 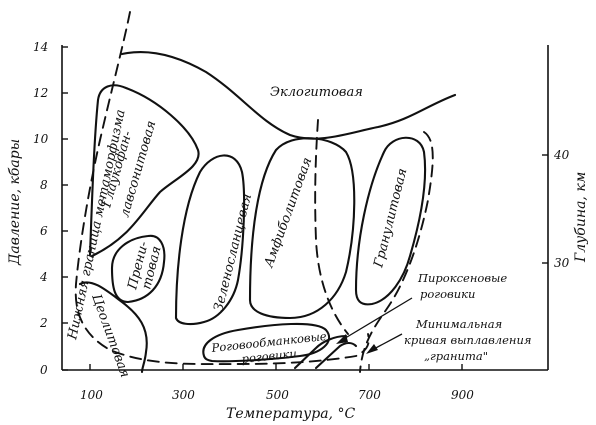 What do you see at coordinates (40, 93) in the screenshot?
I see `y-tick-label-12: 12` at bounding box center [40, 93].